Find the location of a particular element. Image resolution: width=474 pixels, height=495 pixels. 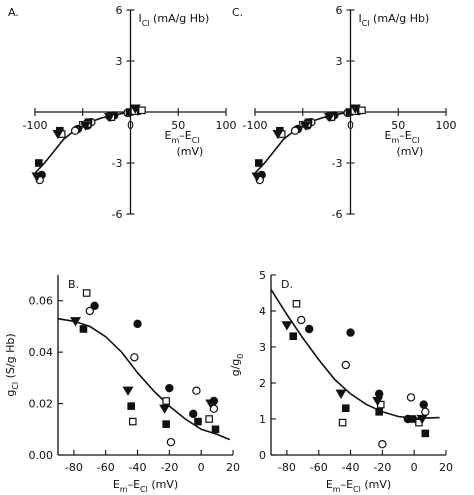

fit-curve is located at coordinates (355, 354).